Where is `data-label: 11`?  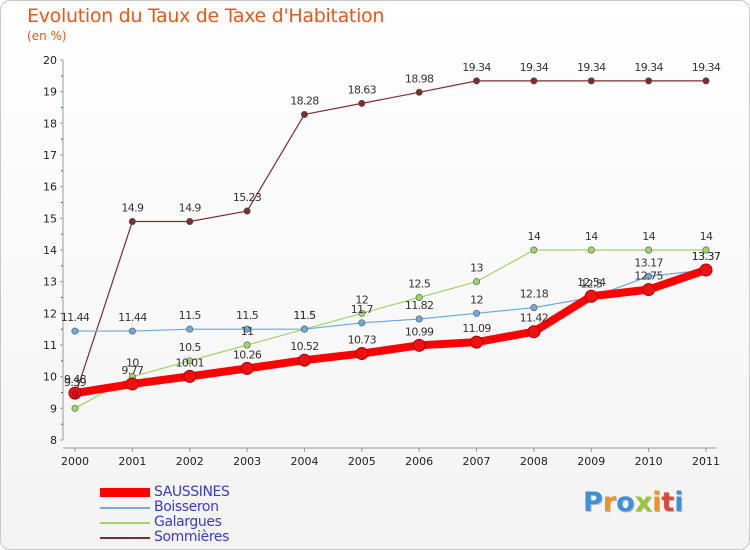
data-label: 11 is located at coordinates (247, 331).